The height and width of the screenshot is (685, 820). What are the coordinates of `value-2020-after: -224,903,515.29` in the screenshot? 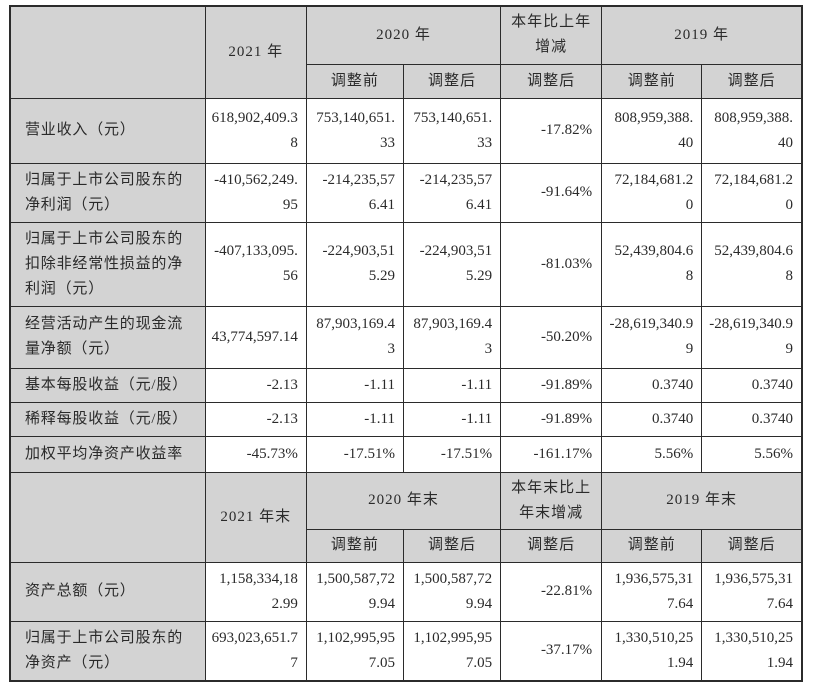 It's located at (452, 264).